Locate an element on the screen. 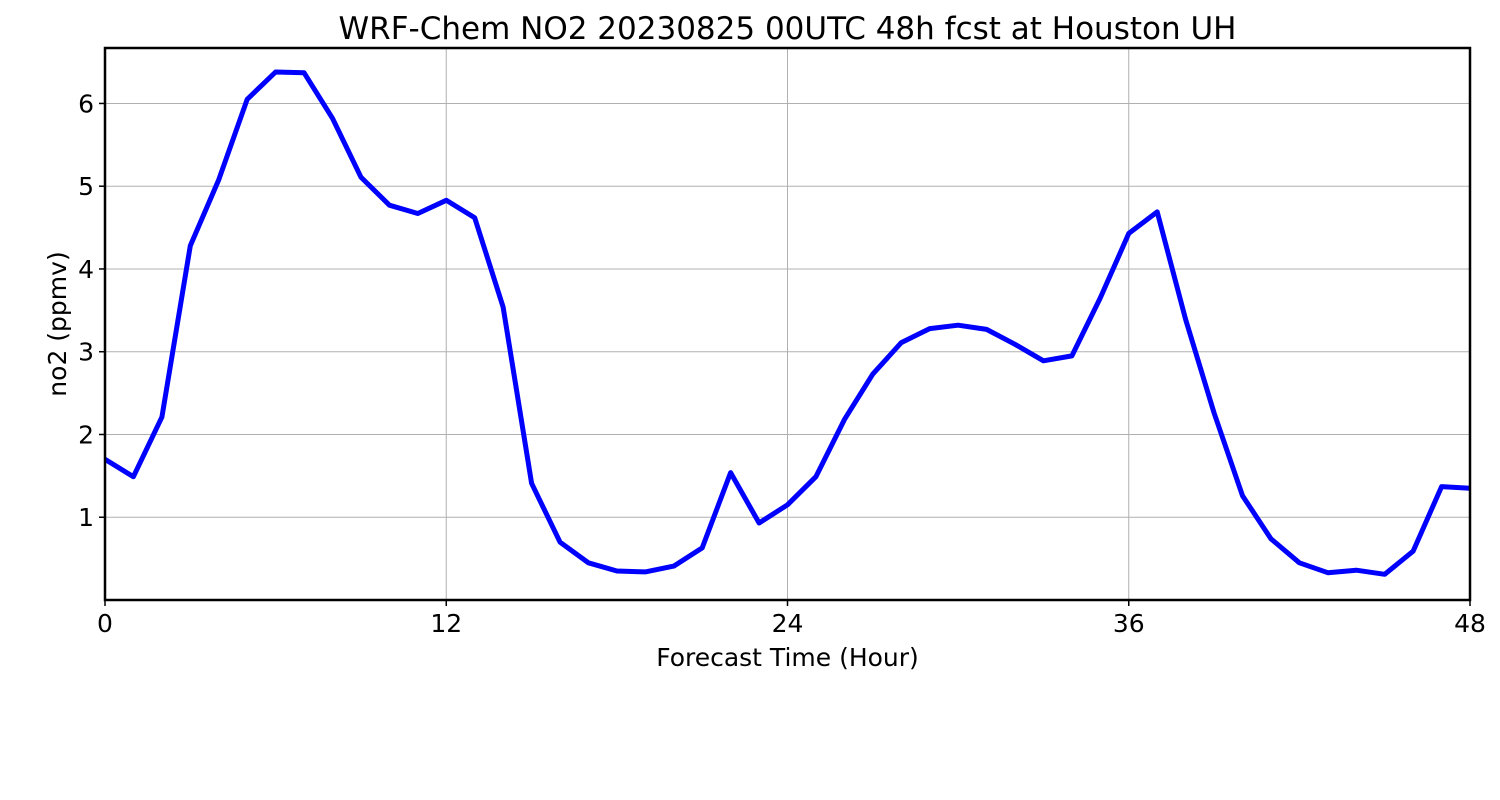  x-tick-label: 12 is located at coordinates (446, 623).